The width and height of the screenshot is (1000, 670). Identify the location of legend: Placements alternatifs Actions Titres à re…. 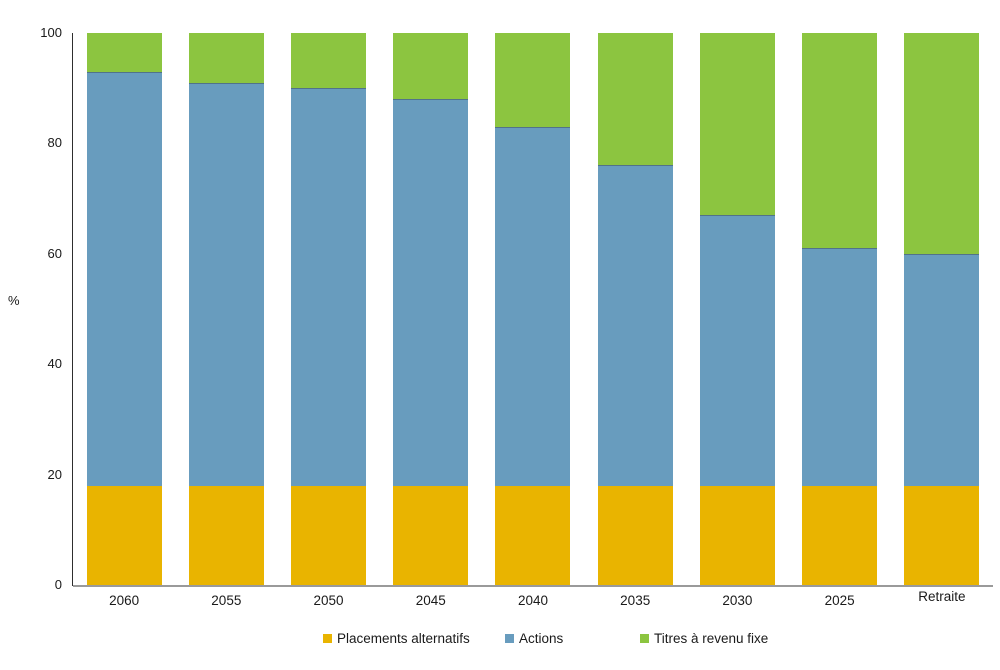
(500, 641).